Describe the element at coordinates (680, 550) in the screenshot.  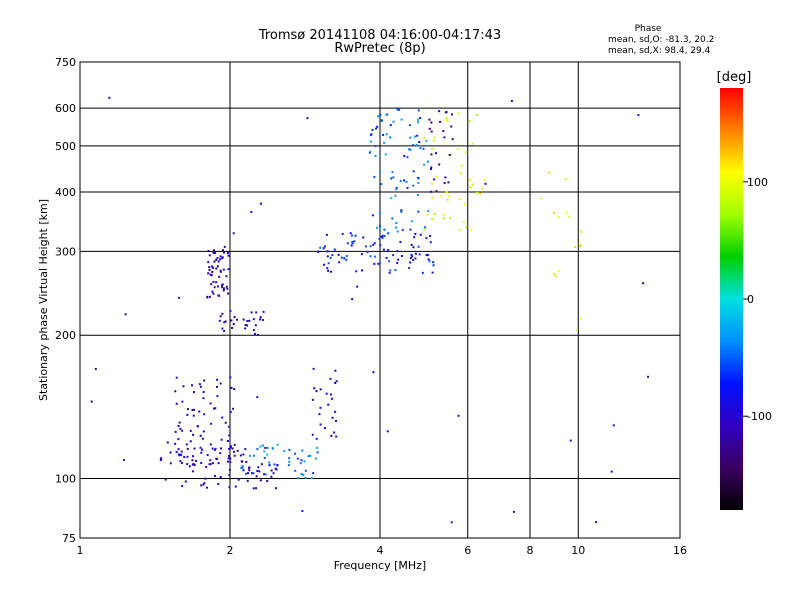
I see `x-tick-label: 16` at that location.